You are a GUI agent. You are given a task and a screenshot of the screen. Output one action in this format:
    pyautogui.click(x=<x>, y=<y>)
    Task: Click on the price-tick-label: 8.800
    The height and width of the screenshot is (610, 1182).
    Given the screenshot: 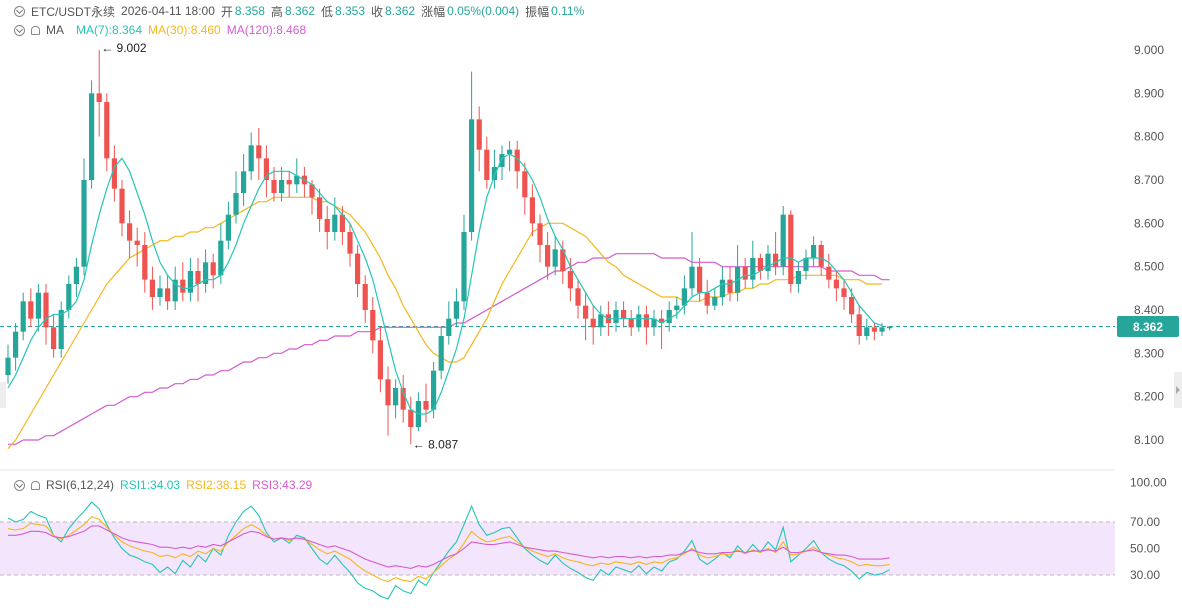 What is the action you would take?
    pyautogui.click(x=1149, y=137)
    